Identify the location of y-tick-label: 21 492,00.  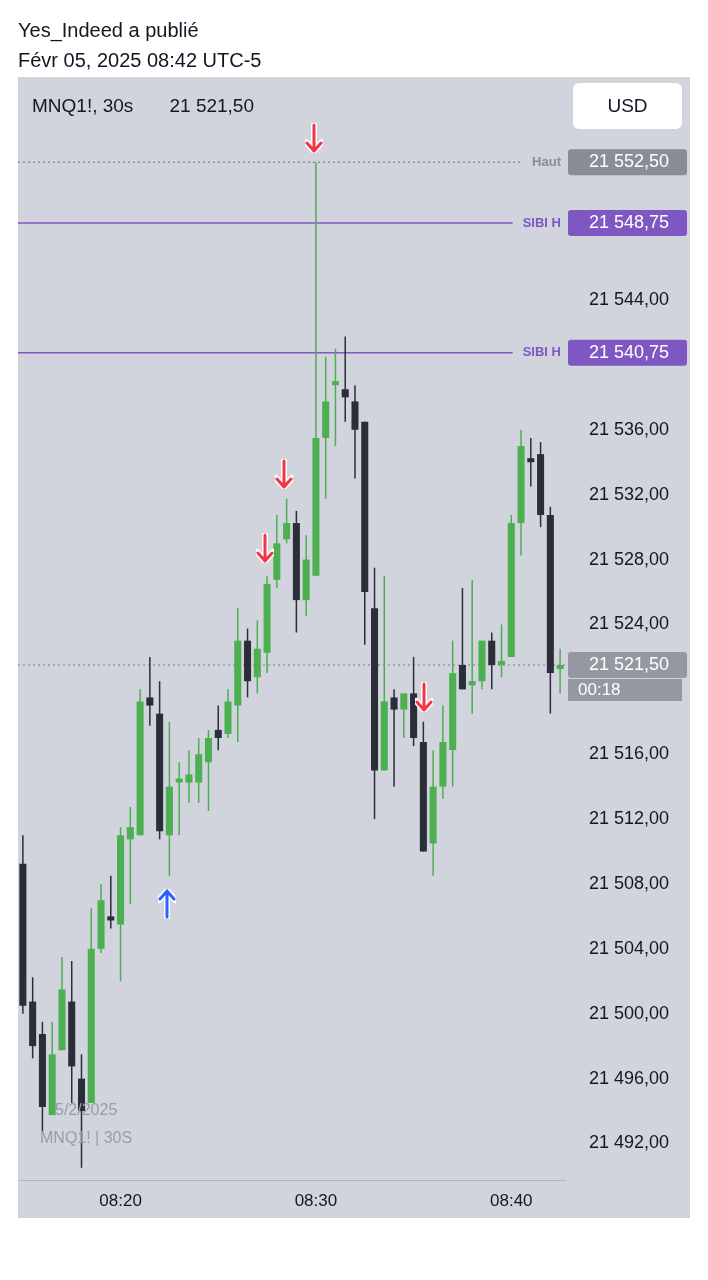
(629, 1142).